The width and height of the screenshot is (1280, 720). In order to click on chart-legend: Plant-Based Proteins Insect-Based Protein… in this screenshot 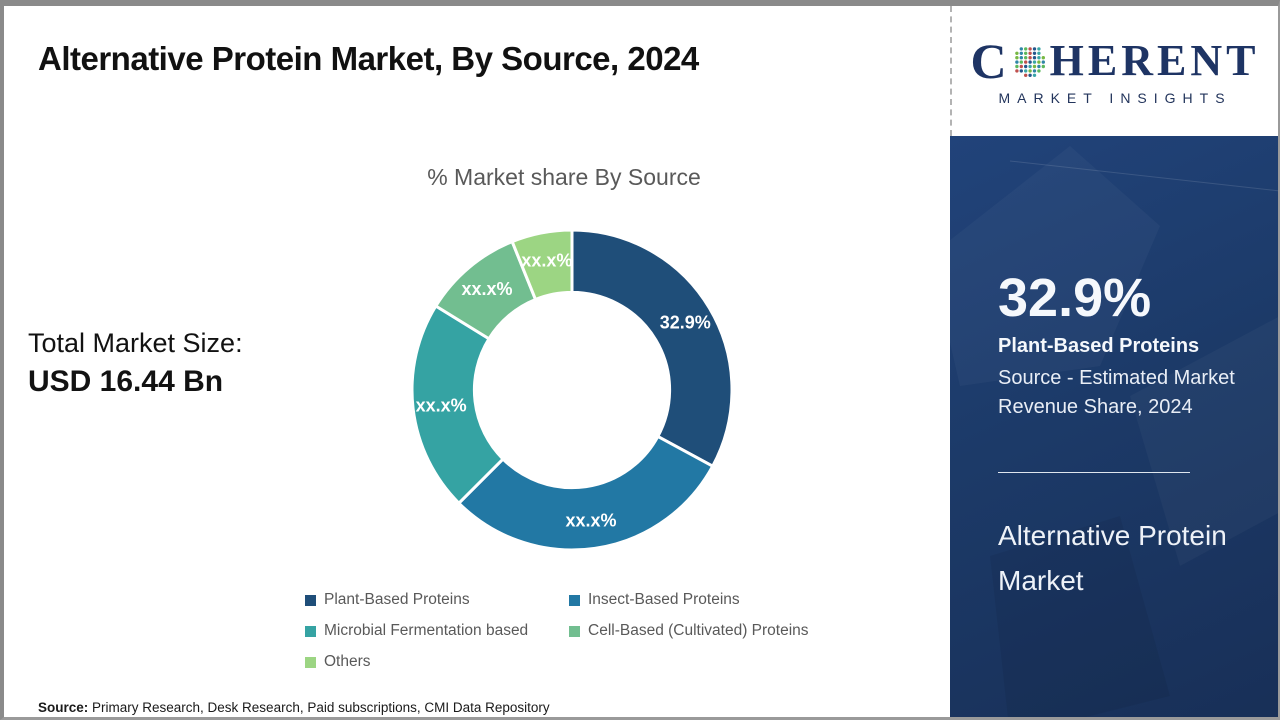, I will do `click(557, 631)`.